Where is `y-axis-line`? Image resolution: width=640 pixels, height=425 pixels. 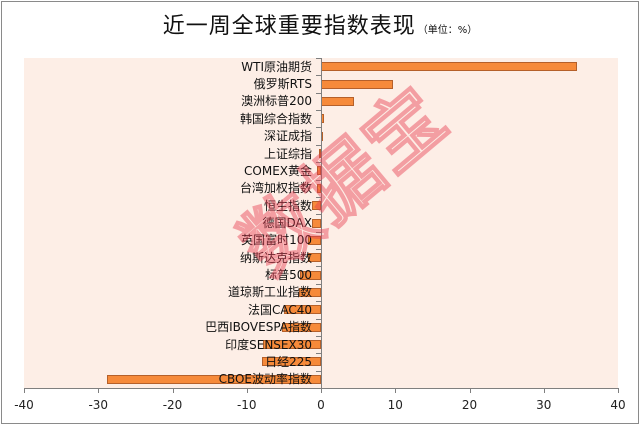
y-axis-line is located at coordinates (321, 223).